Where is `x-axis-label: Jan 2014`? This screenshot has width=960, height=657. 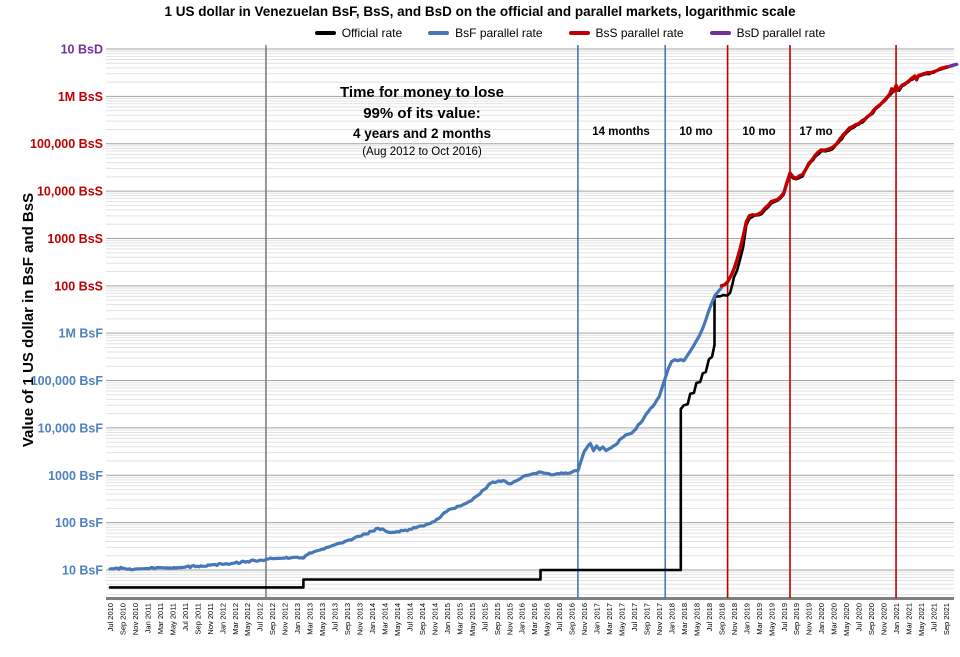
x-axis-label: Jan 2014 is located at coordinates (372, 618).